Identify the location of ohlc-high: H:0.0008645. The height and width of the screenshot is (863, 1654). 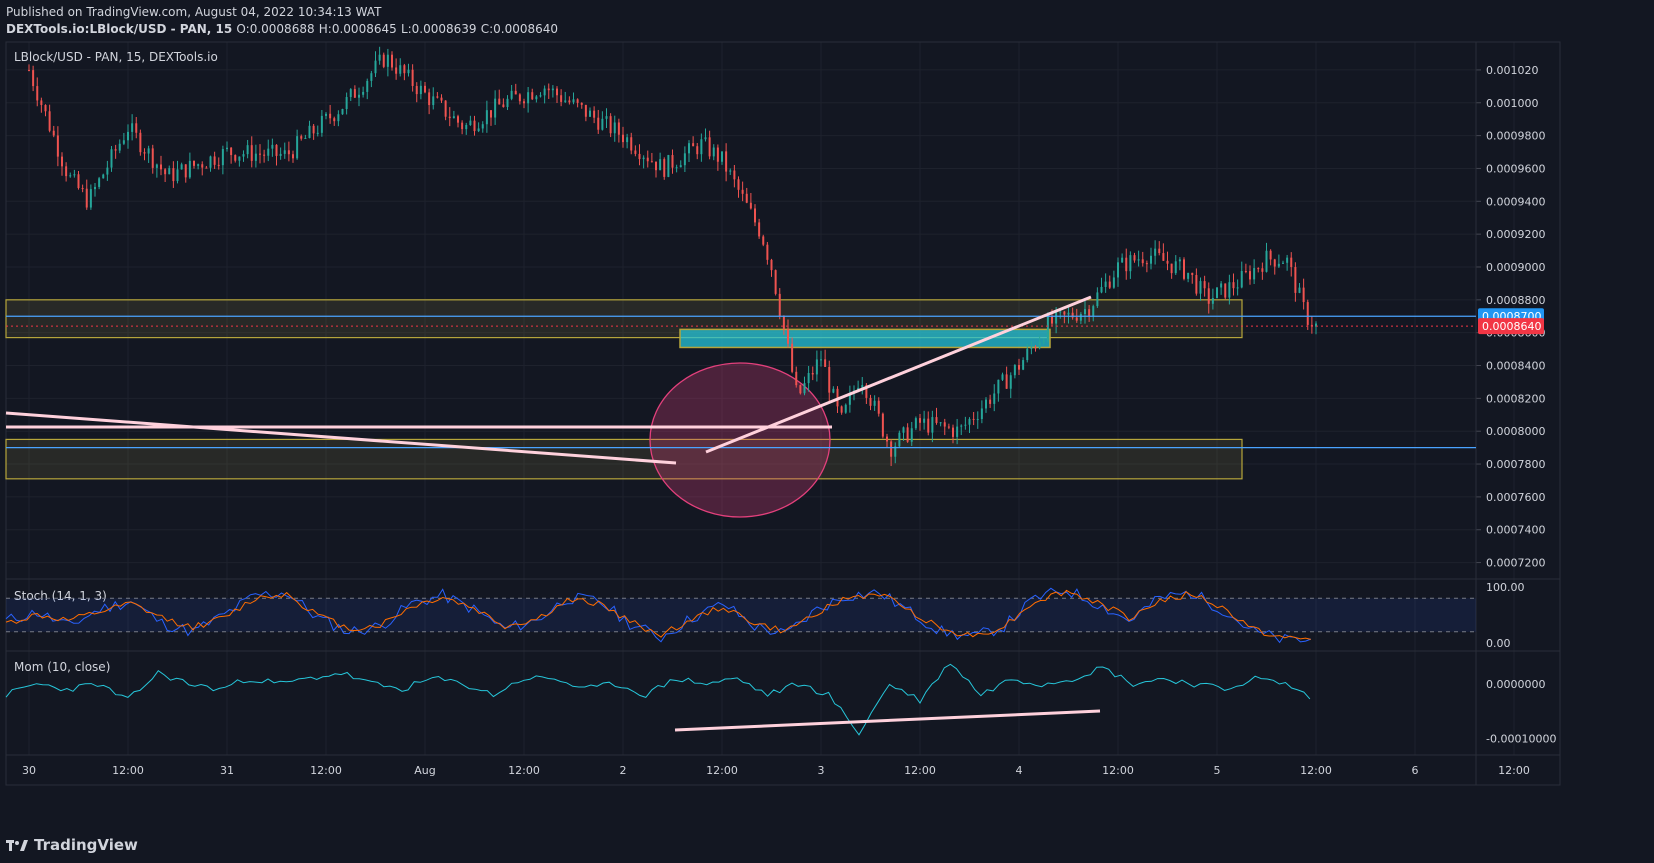
(357, 29).